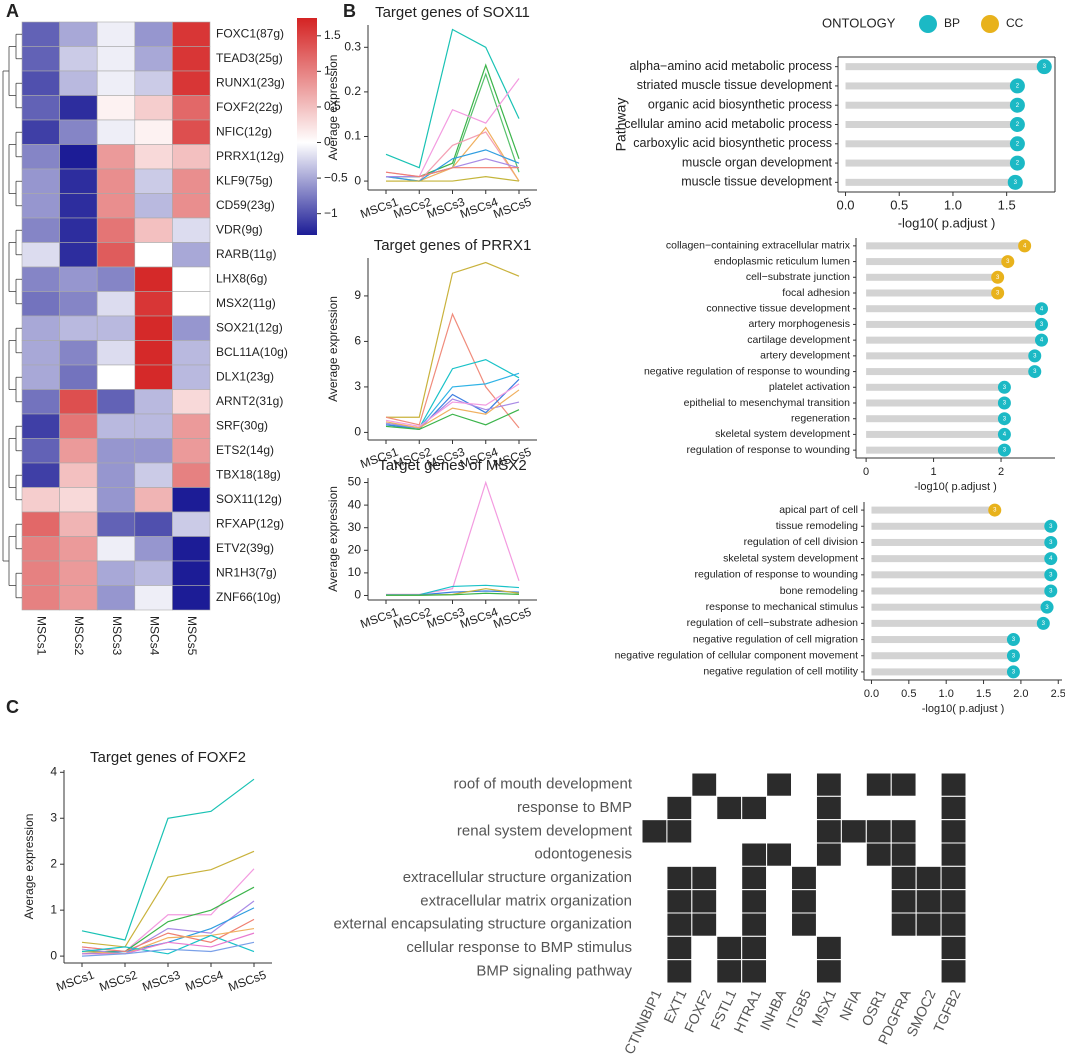 The height and width of the screenshot is (1061, 1065). Describe the element at coordinates (756, 182) in the screenshot. I see `category-label: muscle tissue development` at that location.